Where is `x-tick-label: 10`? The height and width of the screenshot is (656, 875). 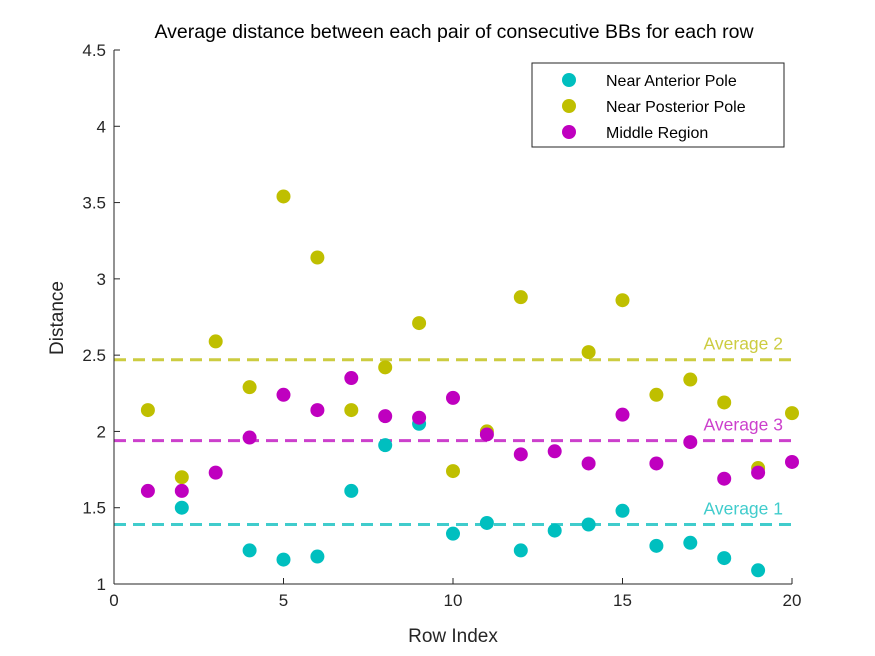
x-tick-label: 10 is located at coordinates (453, 600).